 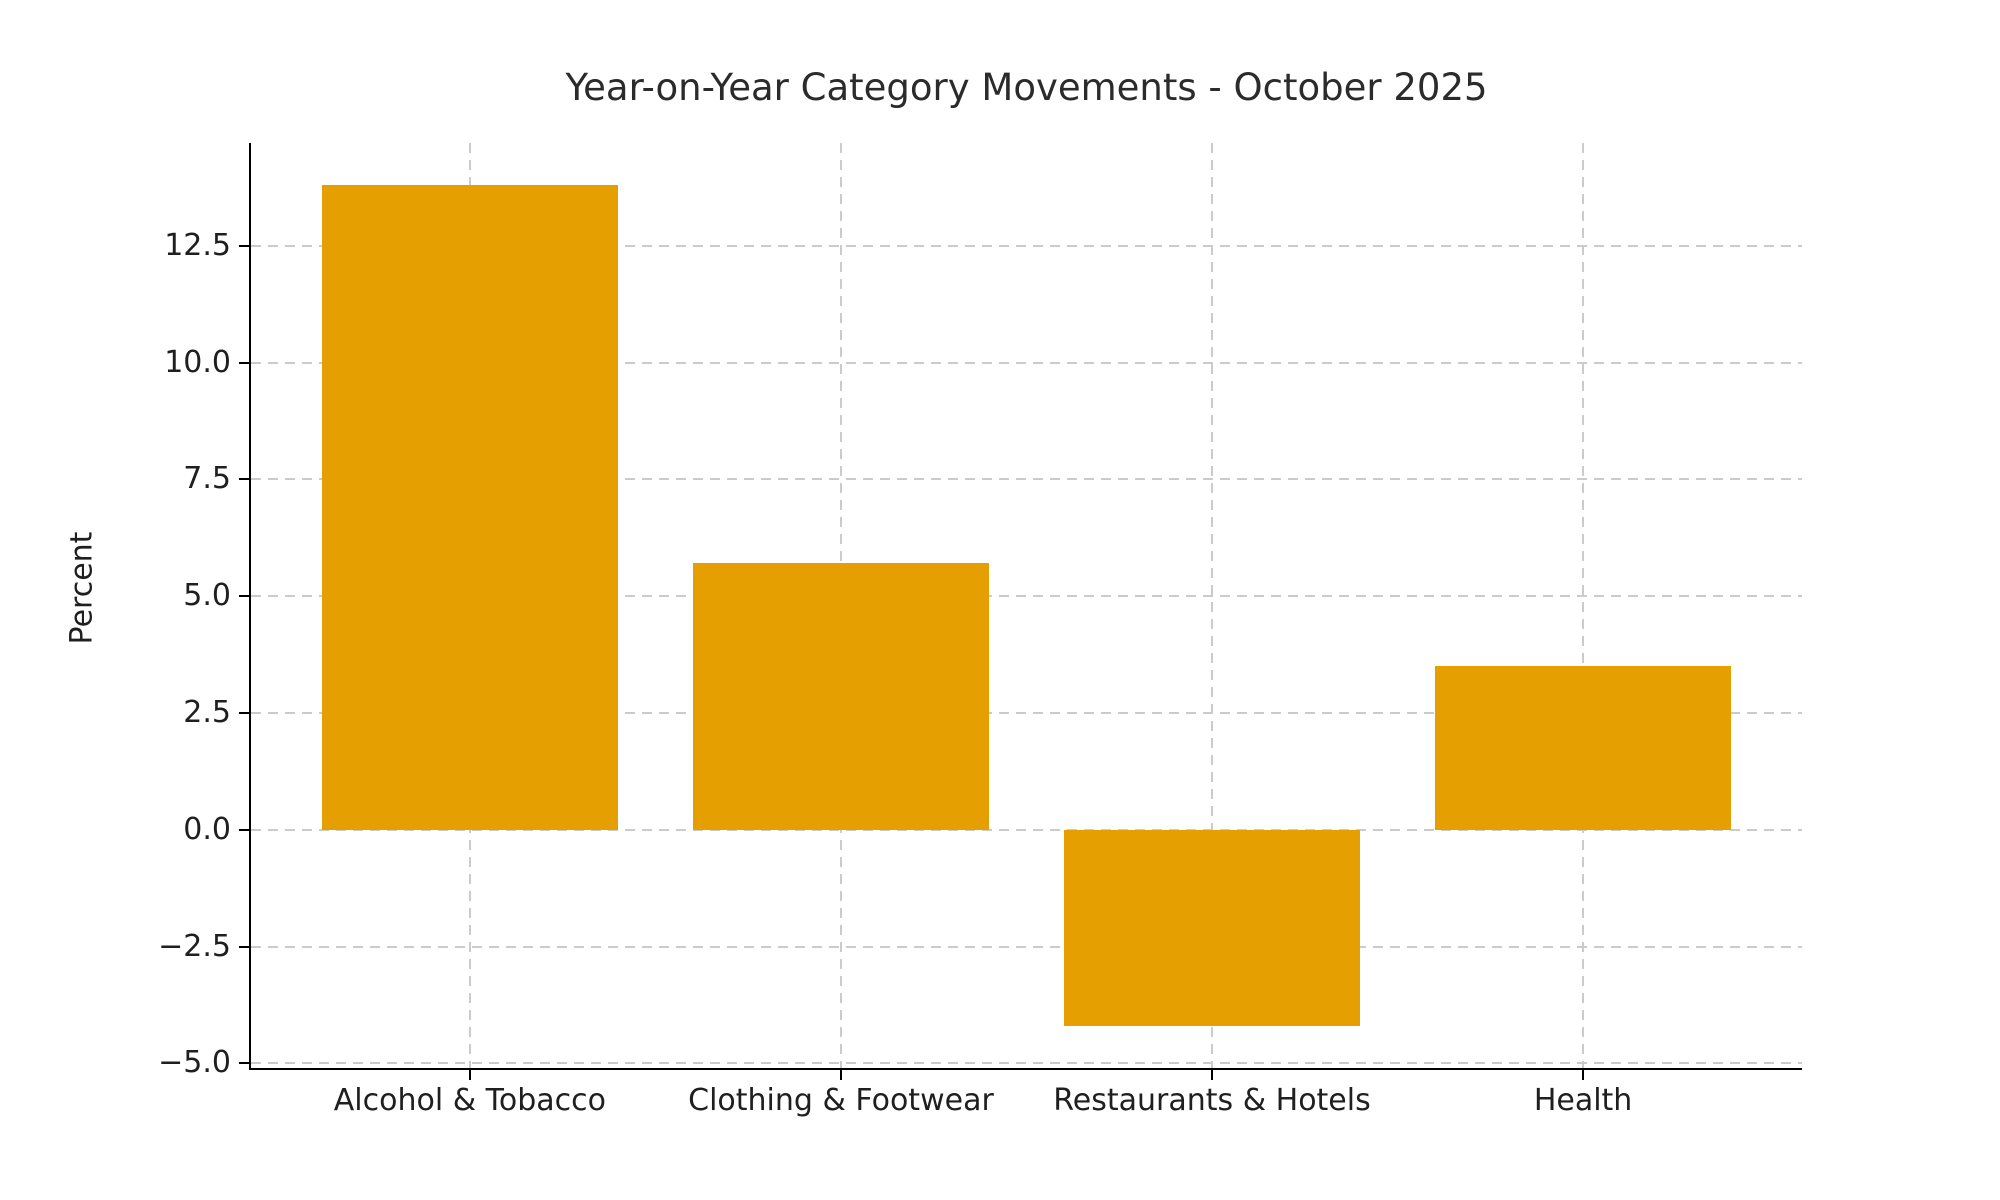 I want to click on bar-restaurants-hotels, so click(x=1212, y=927).